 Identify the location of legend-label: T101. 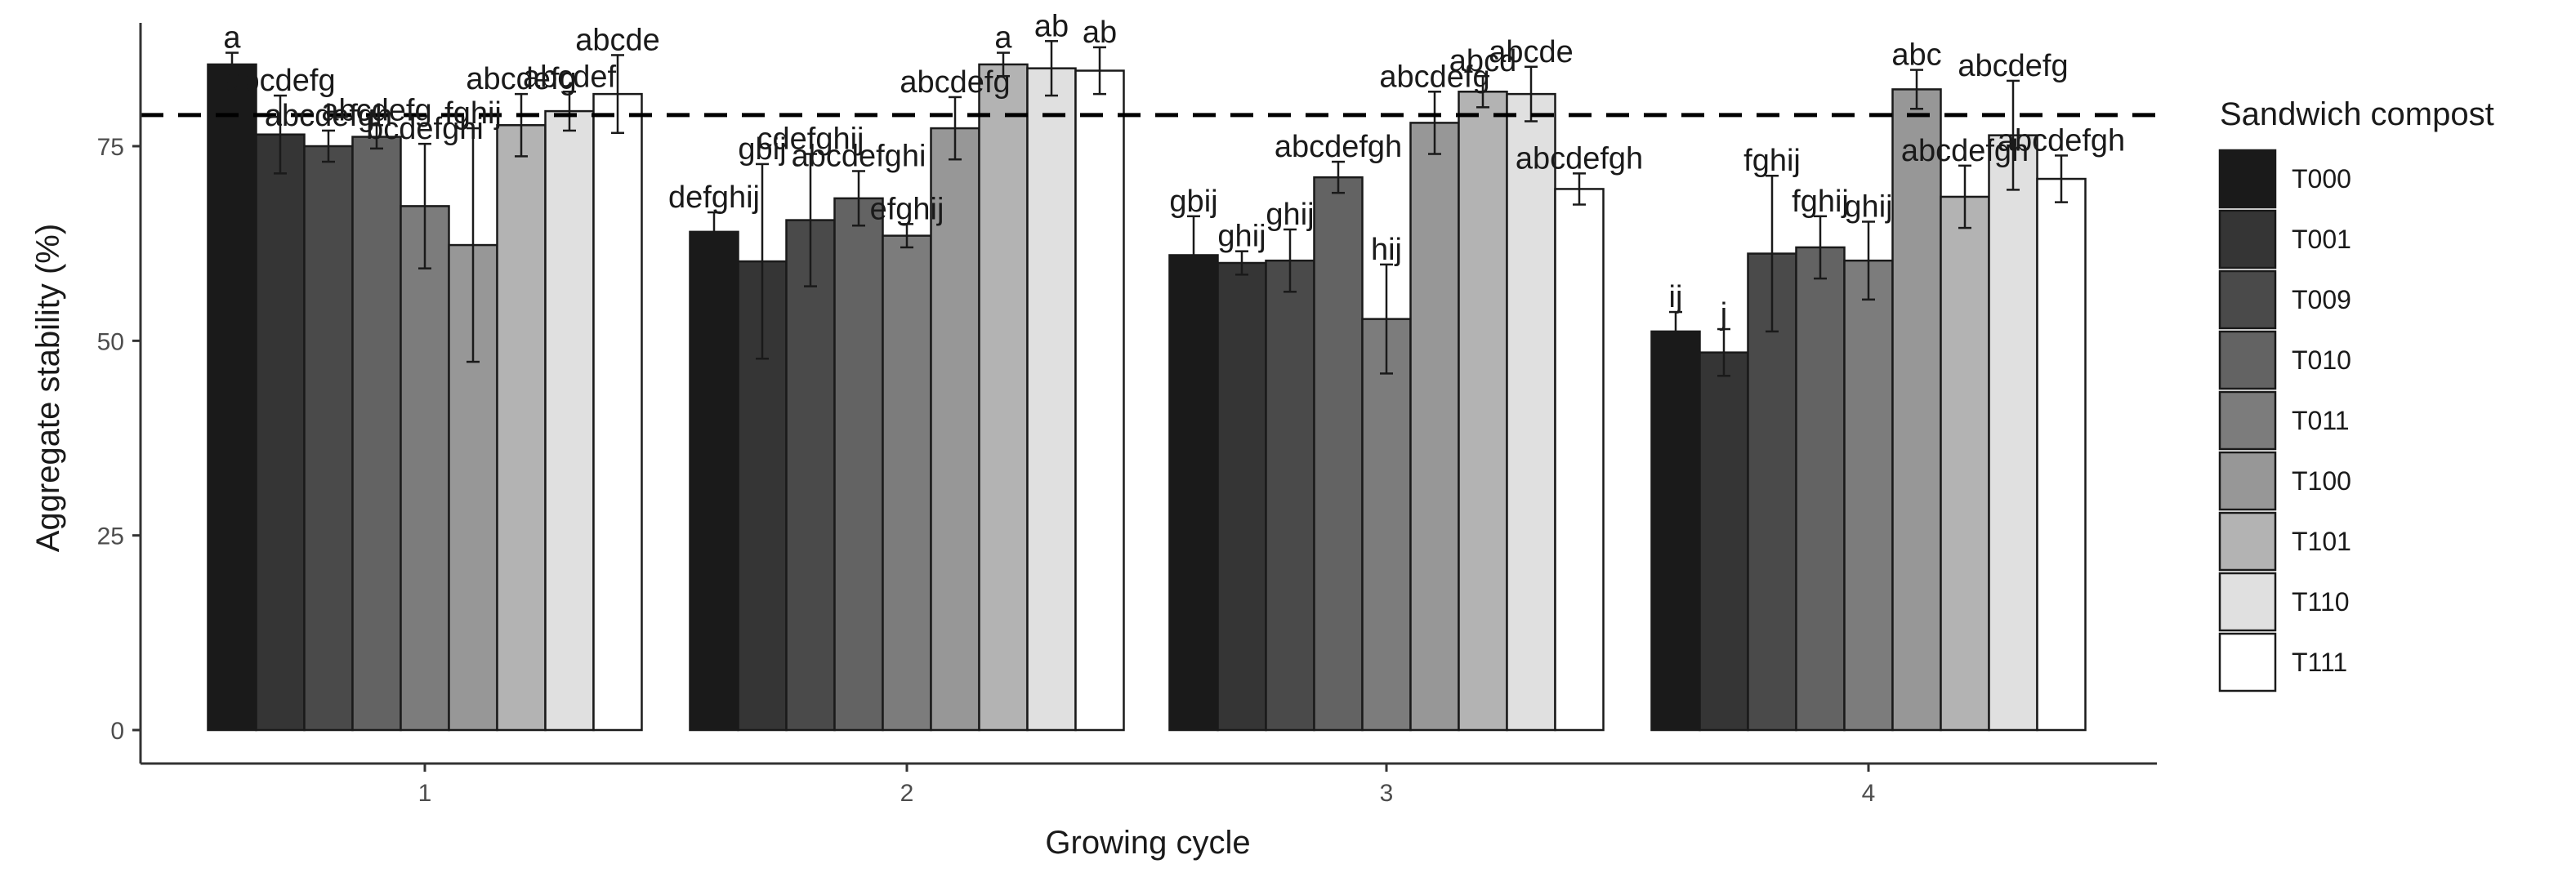
(2322, 541).